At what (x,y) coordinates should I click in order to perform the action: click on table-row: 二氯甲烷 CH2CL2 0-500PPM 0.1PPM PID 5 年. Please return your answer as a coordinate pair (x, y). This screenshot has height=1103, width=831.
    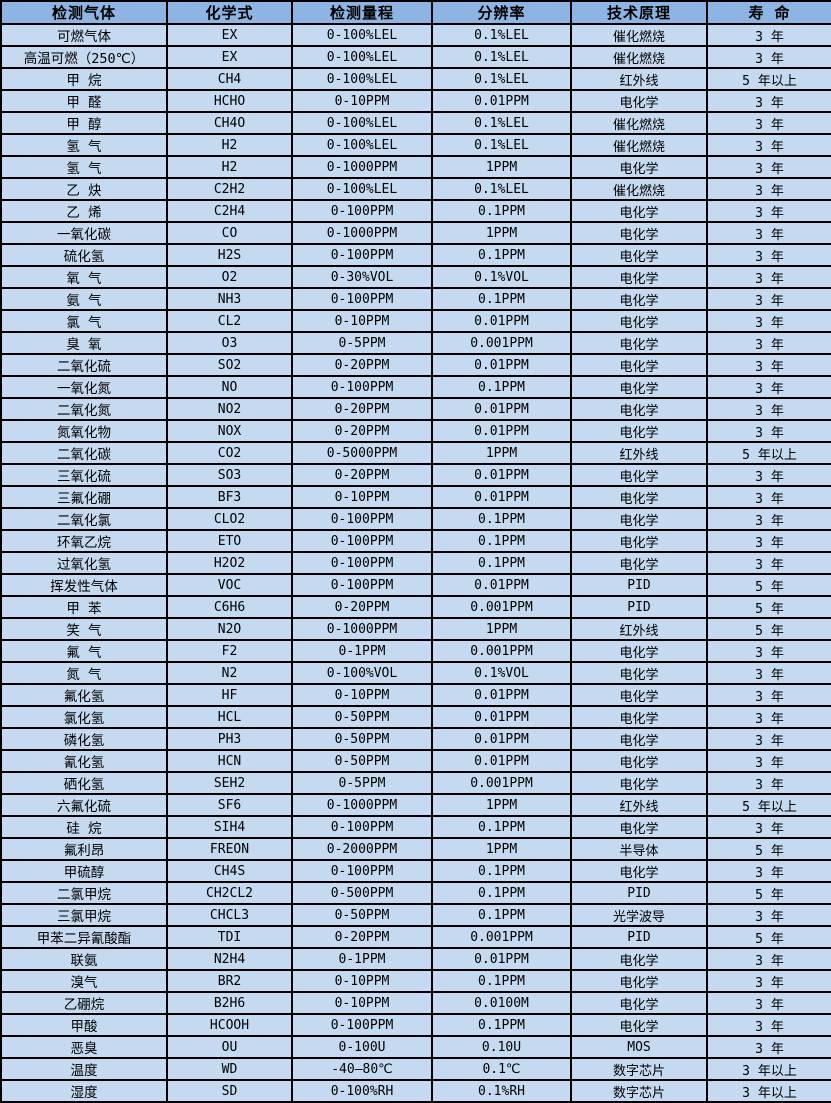
    Looking at the image, I should click on (415, 893).